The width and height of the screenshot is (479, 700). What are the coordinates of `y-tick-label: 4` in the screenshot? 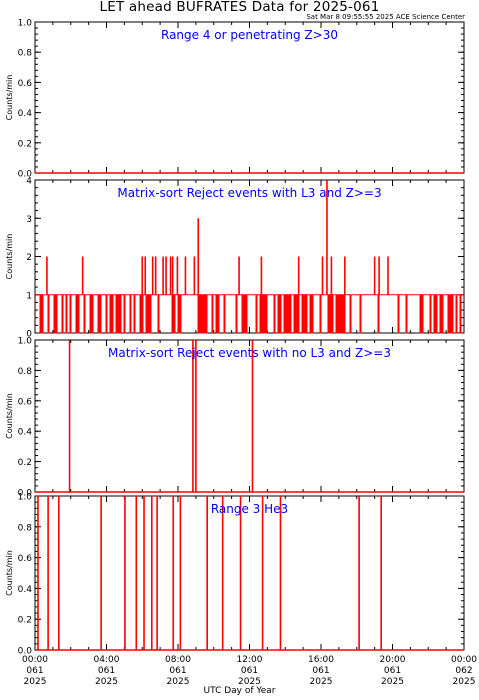 It's located at (29, 182).